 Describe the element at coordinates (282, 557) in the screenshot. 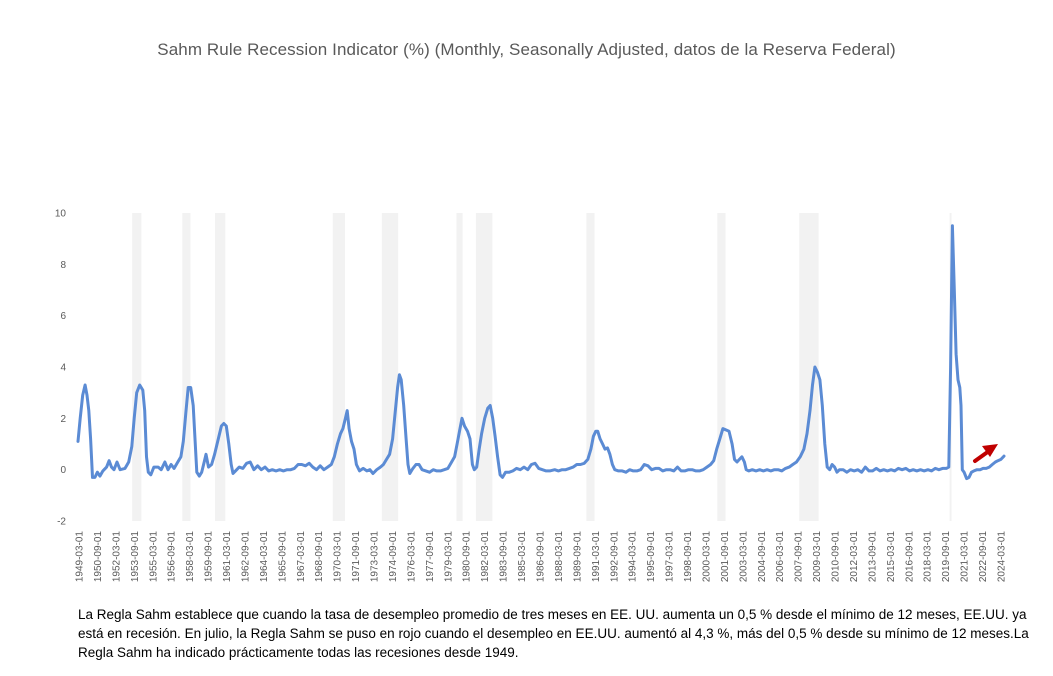

I see `x-tick-label: 1965-09-01` at that location.